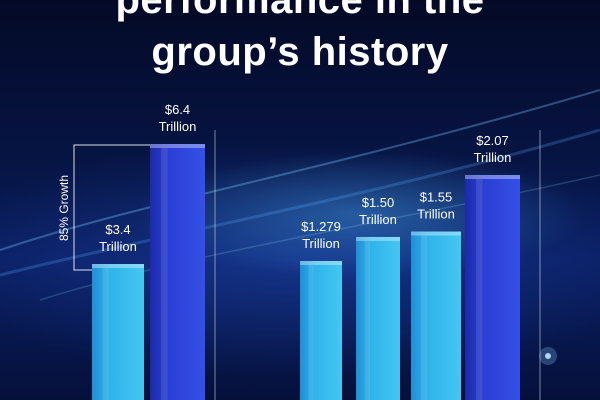  Describe the element at coordinates (436, 197) in the screenshot. I see `value-label: $1.55` at that location.